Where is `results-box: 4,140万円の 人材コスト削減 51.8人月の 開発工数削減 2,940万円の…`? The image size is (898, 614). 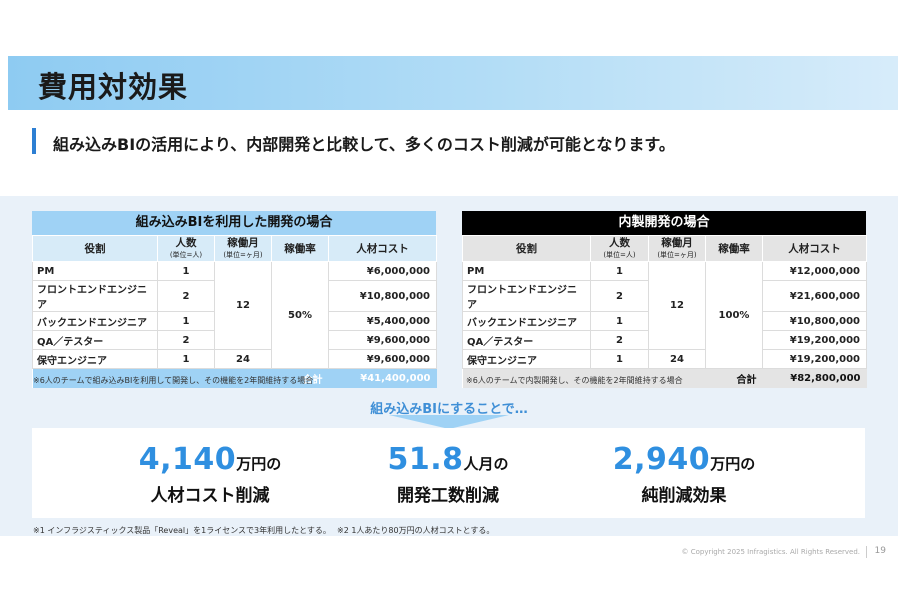
results-box: 4,140万円の 人材コスト削減 51.8人月の 開発工数削減 2,940万円の… is located at coordinates (448, 473).